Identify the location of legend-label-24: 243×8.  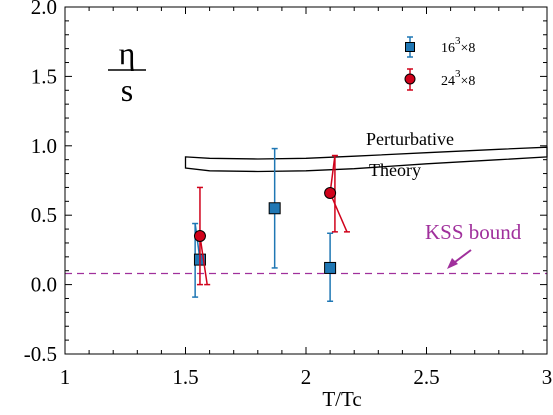
(458, 78).